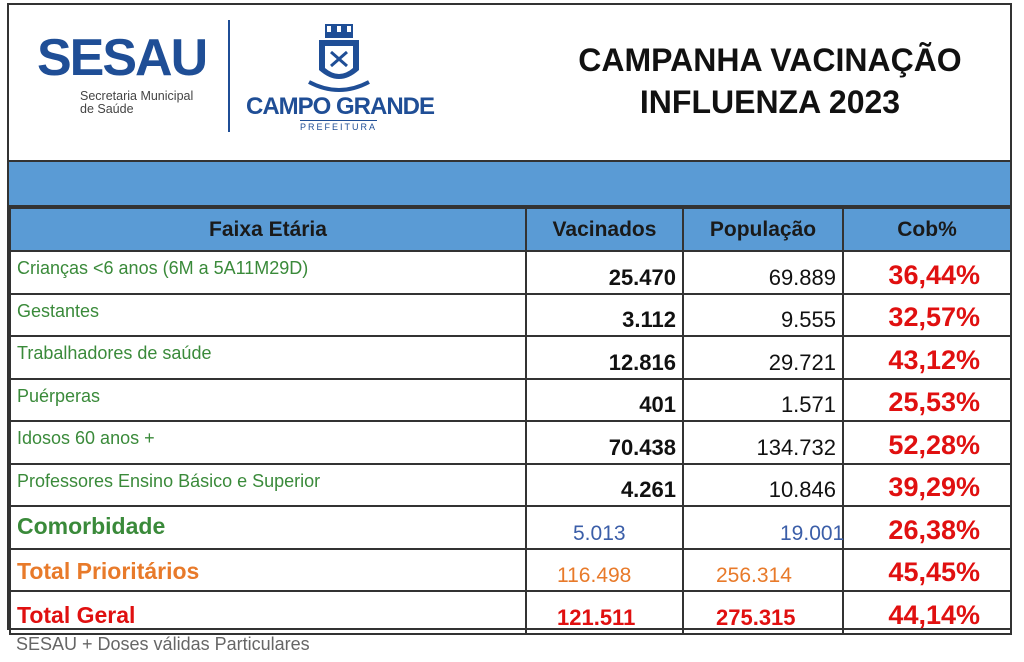 Image resolution: width=1024 pixels, height=662 pixels. What do you see at coordinates (268, 569) in the screenshot?
I see `row-label: Total Prioritários` at bounding box center [268, 569].